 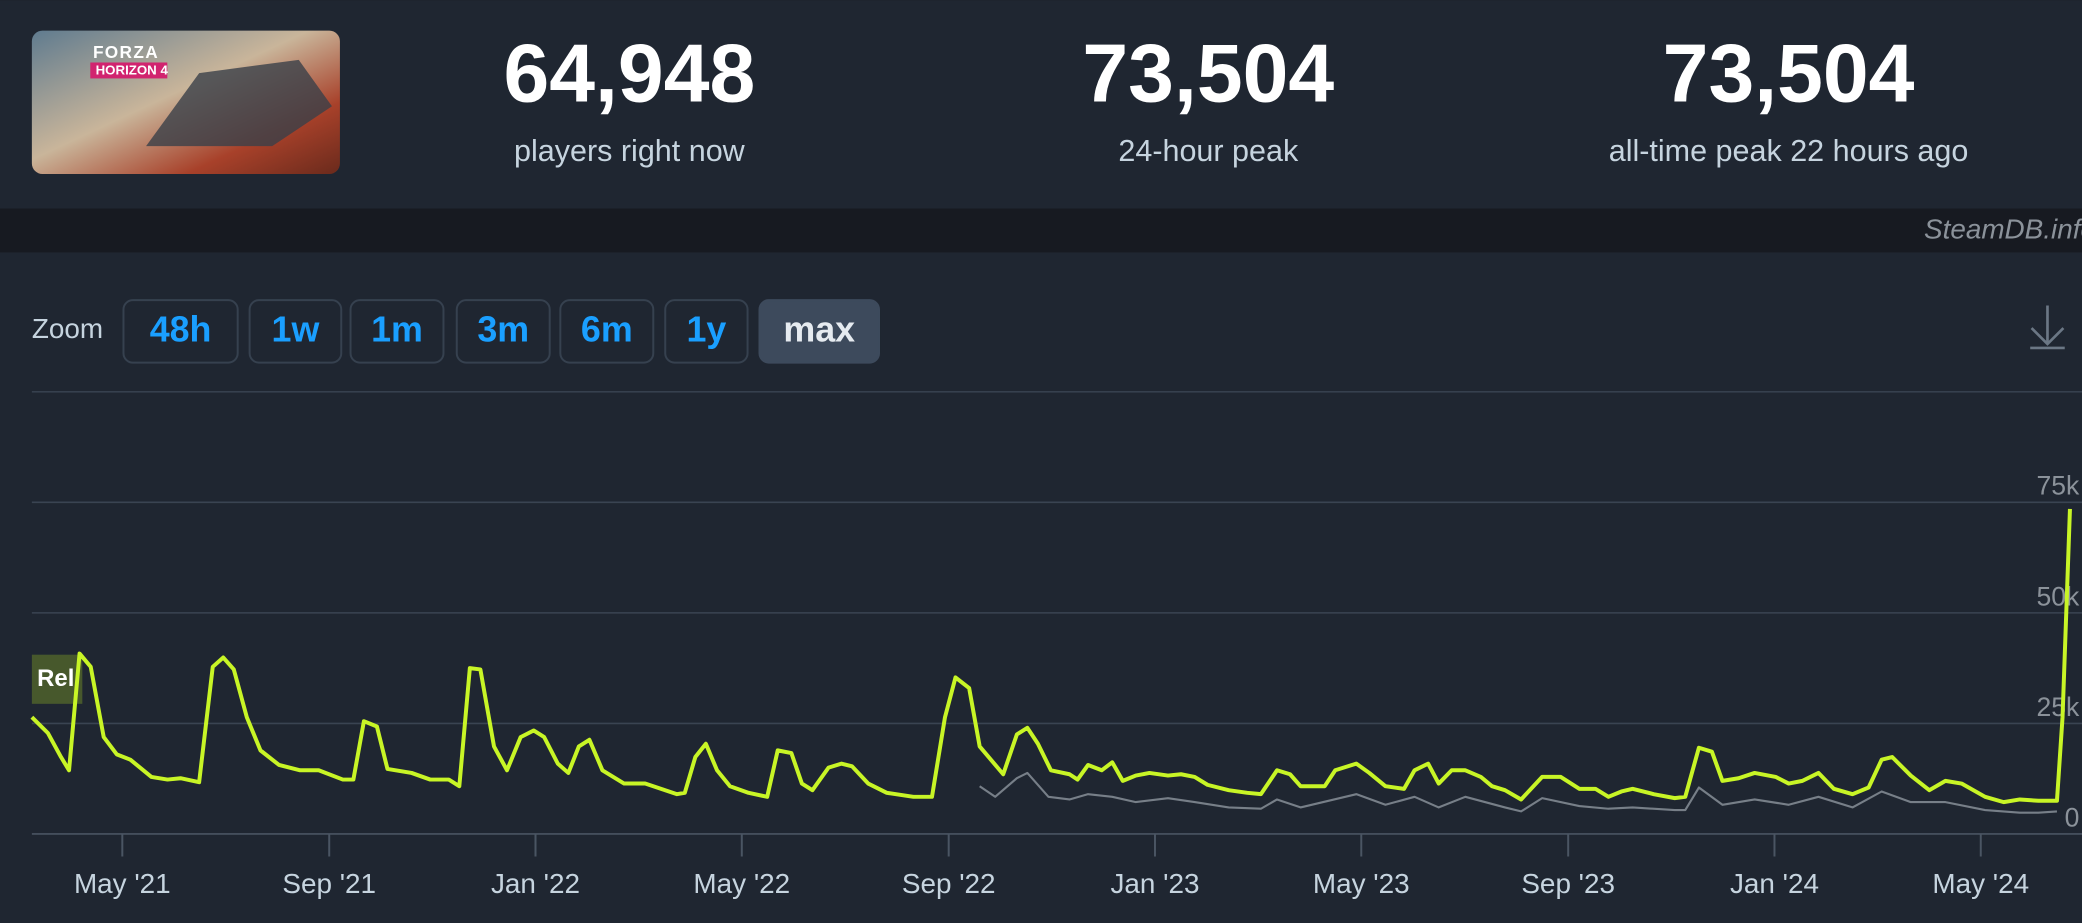 I want to click on y-tick-label: 0, so click(x=2072, y=817).